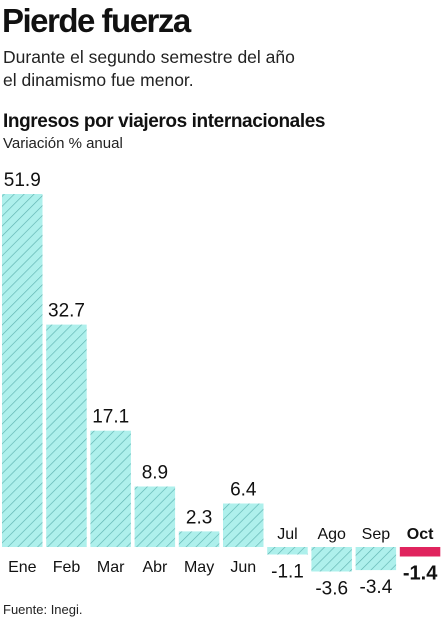 This screenshot has height=620, width=442. I want to click on bar-ago, so click(331, 559).